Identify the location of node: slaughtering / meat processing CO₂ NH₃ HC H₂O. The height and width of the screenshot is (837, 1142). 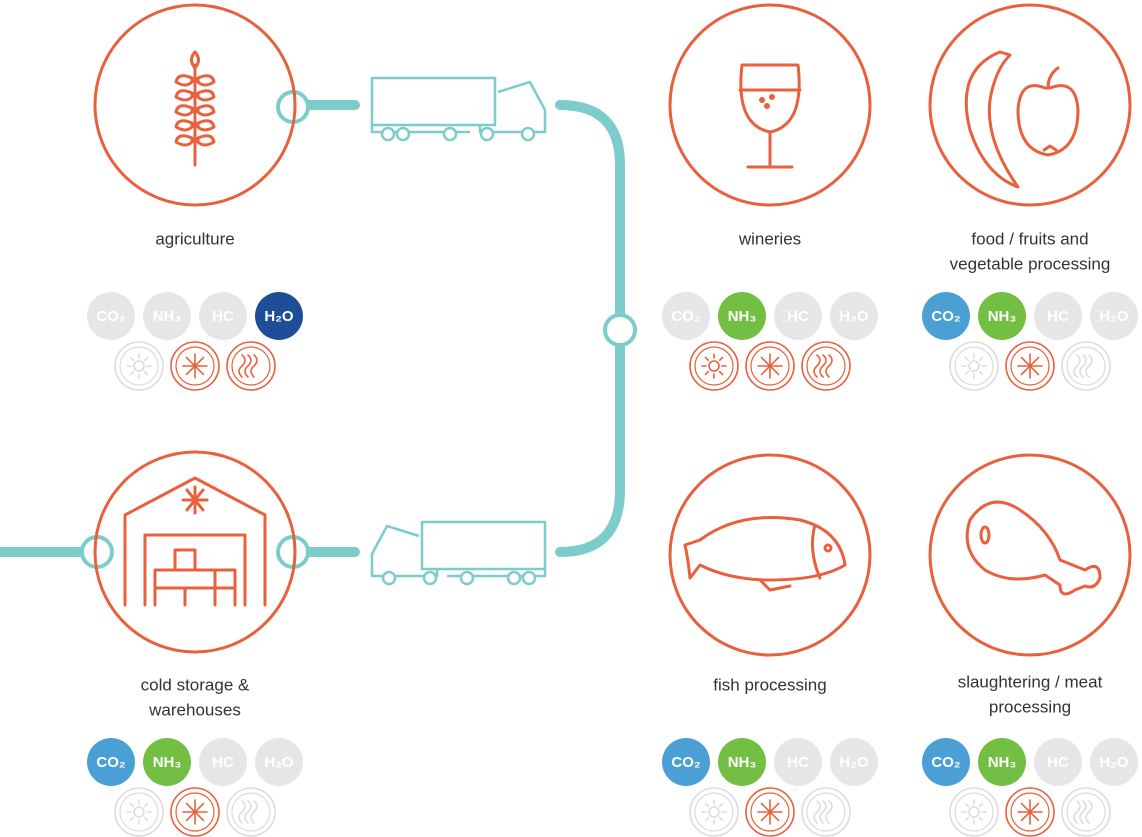
(1030, 645).